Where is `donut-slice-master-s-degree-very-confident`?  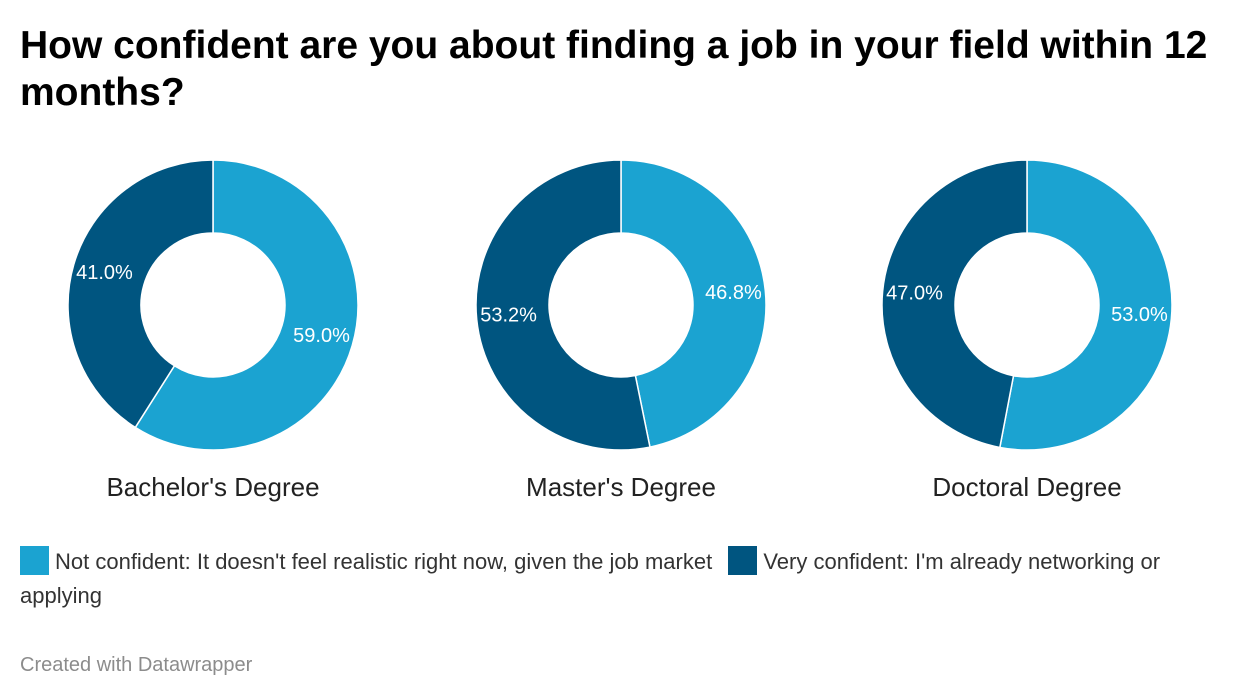 donut-slice-master-s-degree-very-confident is located at coordinates (563, 305).